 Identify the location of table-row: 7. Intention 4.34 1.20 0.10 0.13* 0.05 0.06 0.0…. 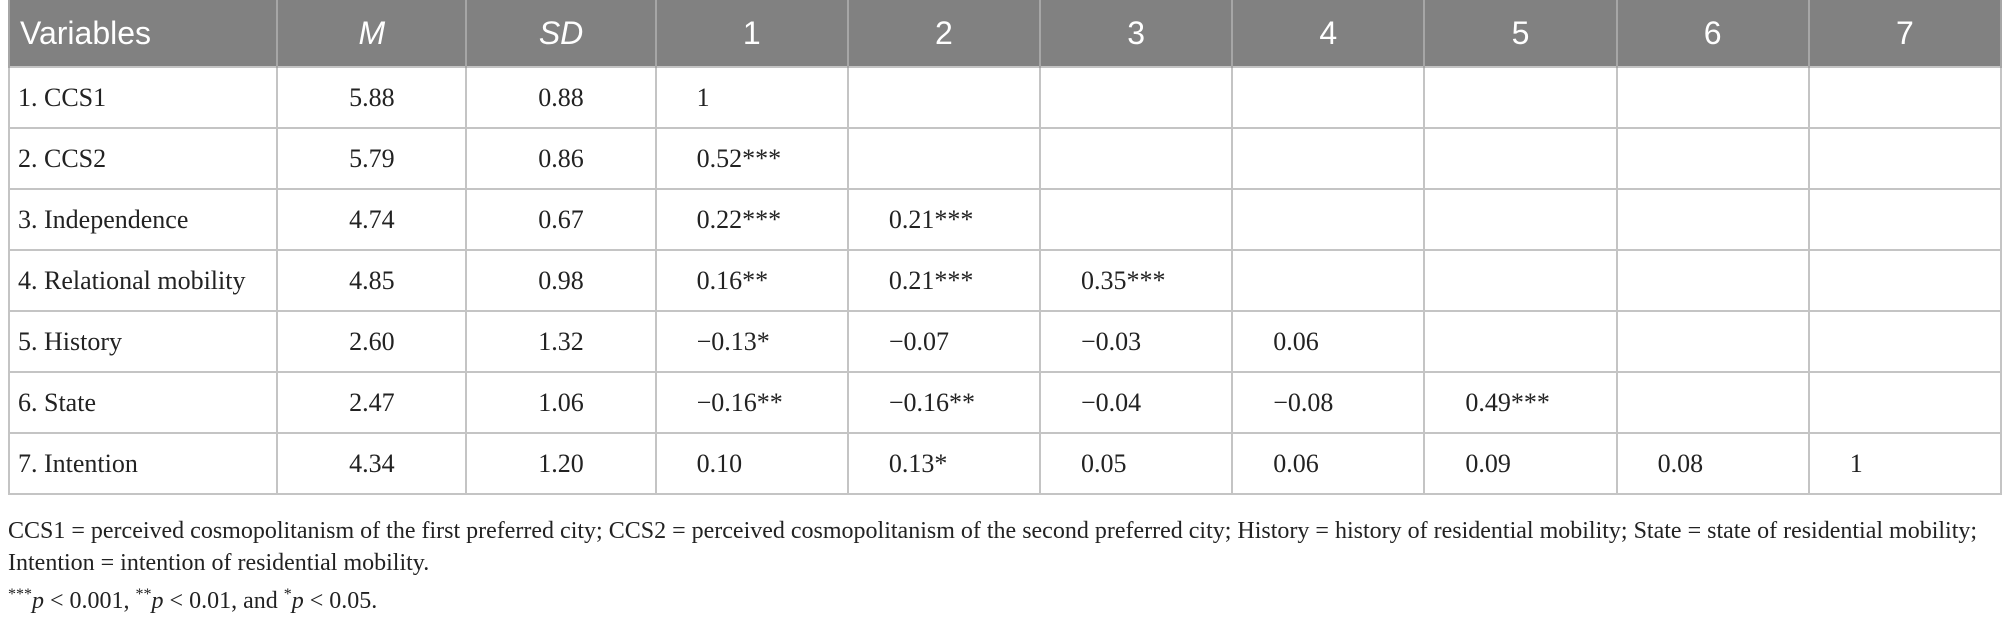
(1005, 463).